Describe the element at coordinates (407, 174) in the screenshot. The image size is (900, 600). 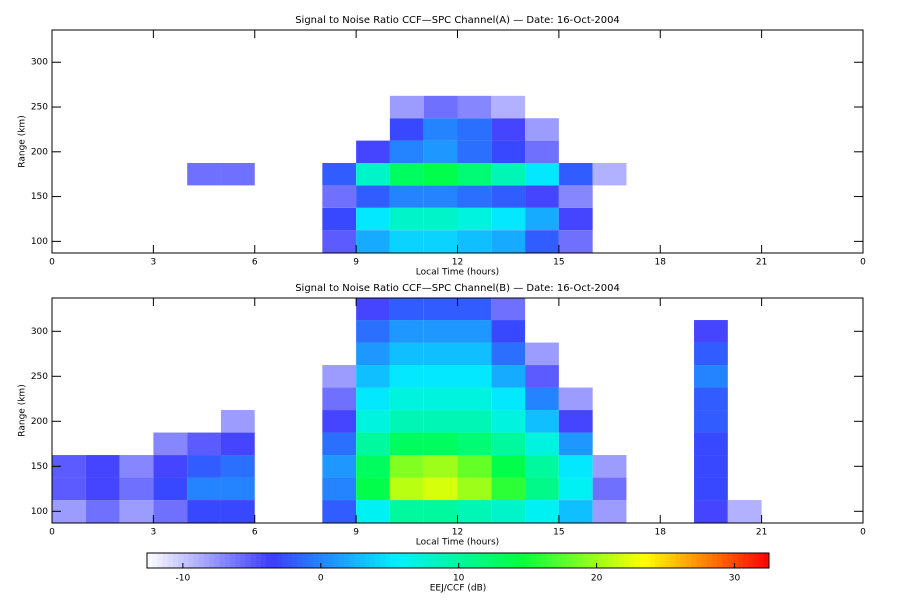
I see `heatmap` at that location.